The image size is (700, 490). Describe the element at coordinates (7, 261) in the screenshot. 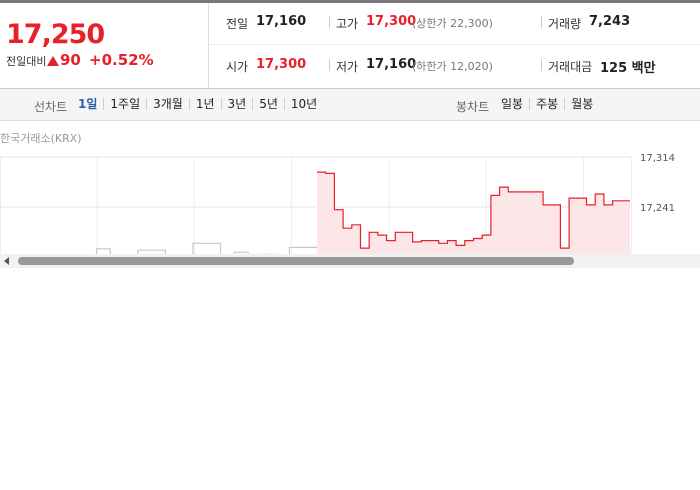

I see `scroll-left` at that location.